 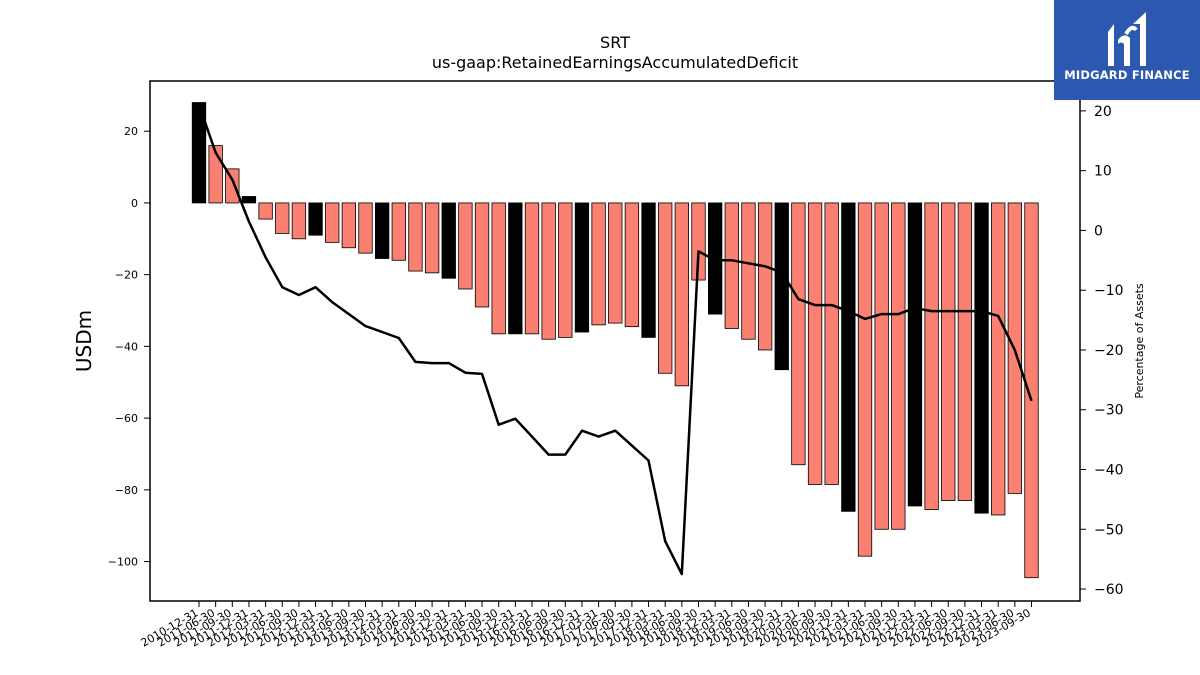 What do you see at coordinates (1109, 411) in the screenshot?
I see `y2-tick-label: −30` at bounding box center [1109, 411].